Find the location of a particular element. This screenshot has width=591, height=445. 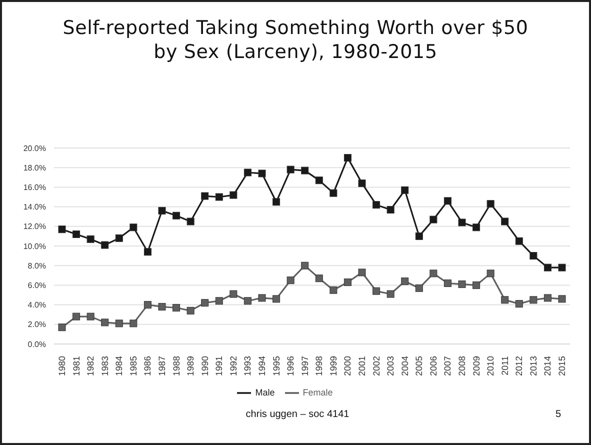

x-tick-label: 2015 is located at coordinates (562, 366).